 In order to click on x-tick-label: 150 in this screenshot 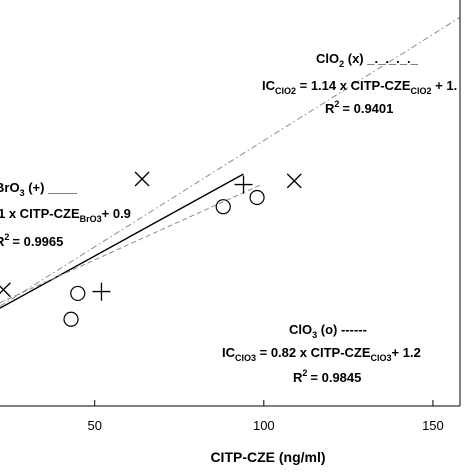, I will do `click(433, 425)`.